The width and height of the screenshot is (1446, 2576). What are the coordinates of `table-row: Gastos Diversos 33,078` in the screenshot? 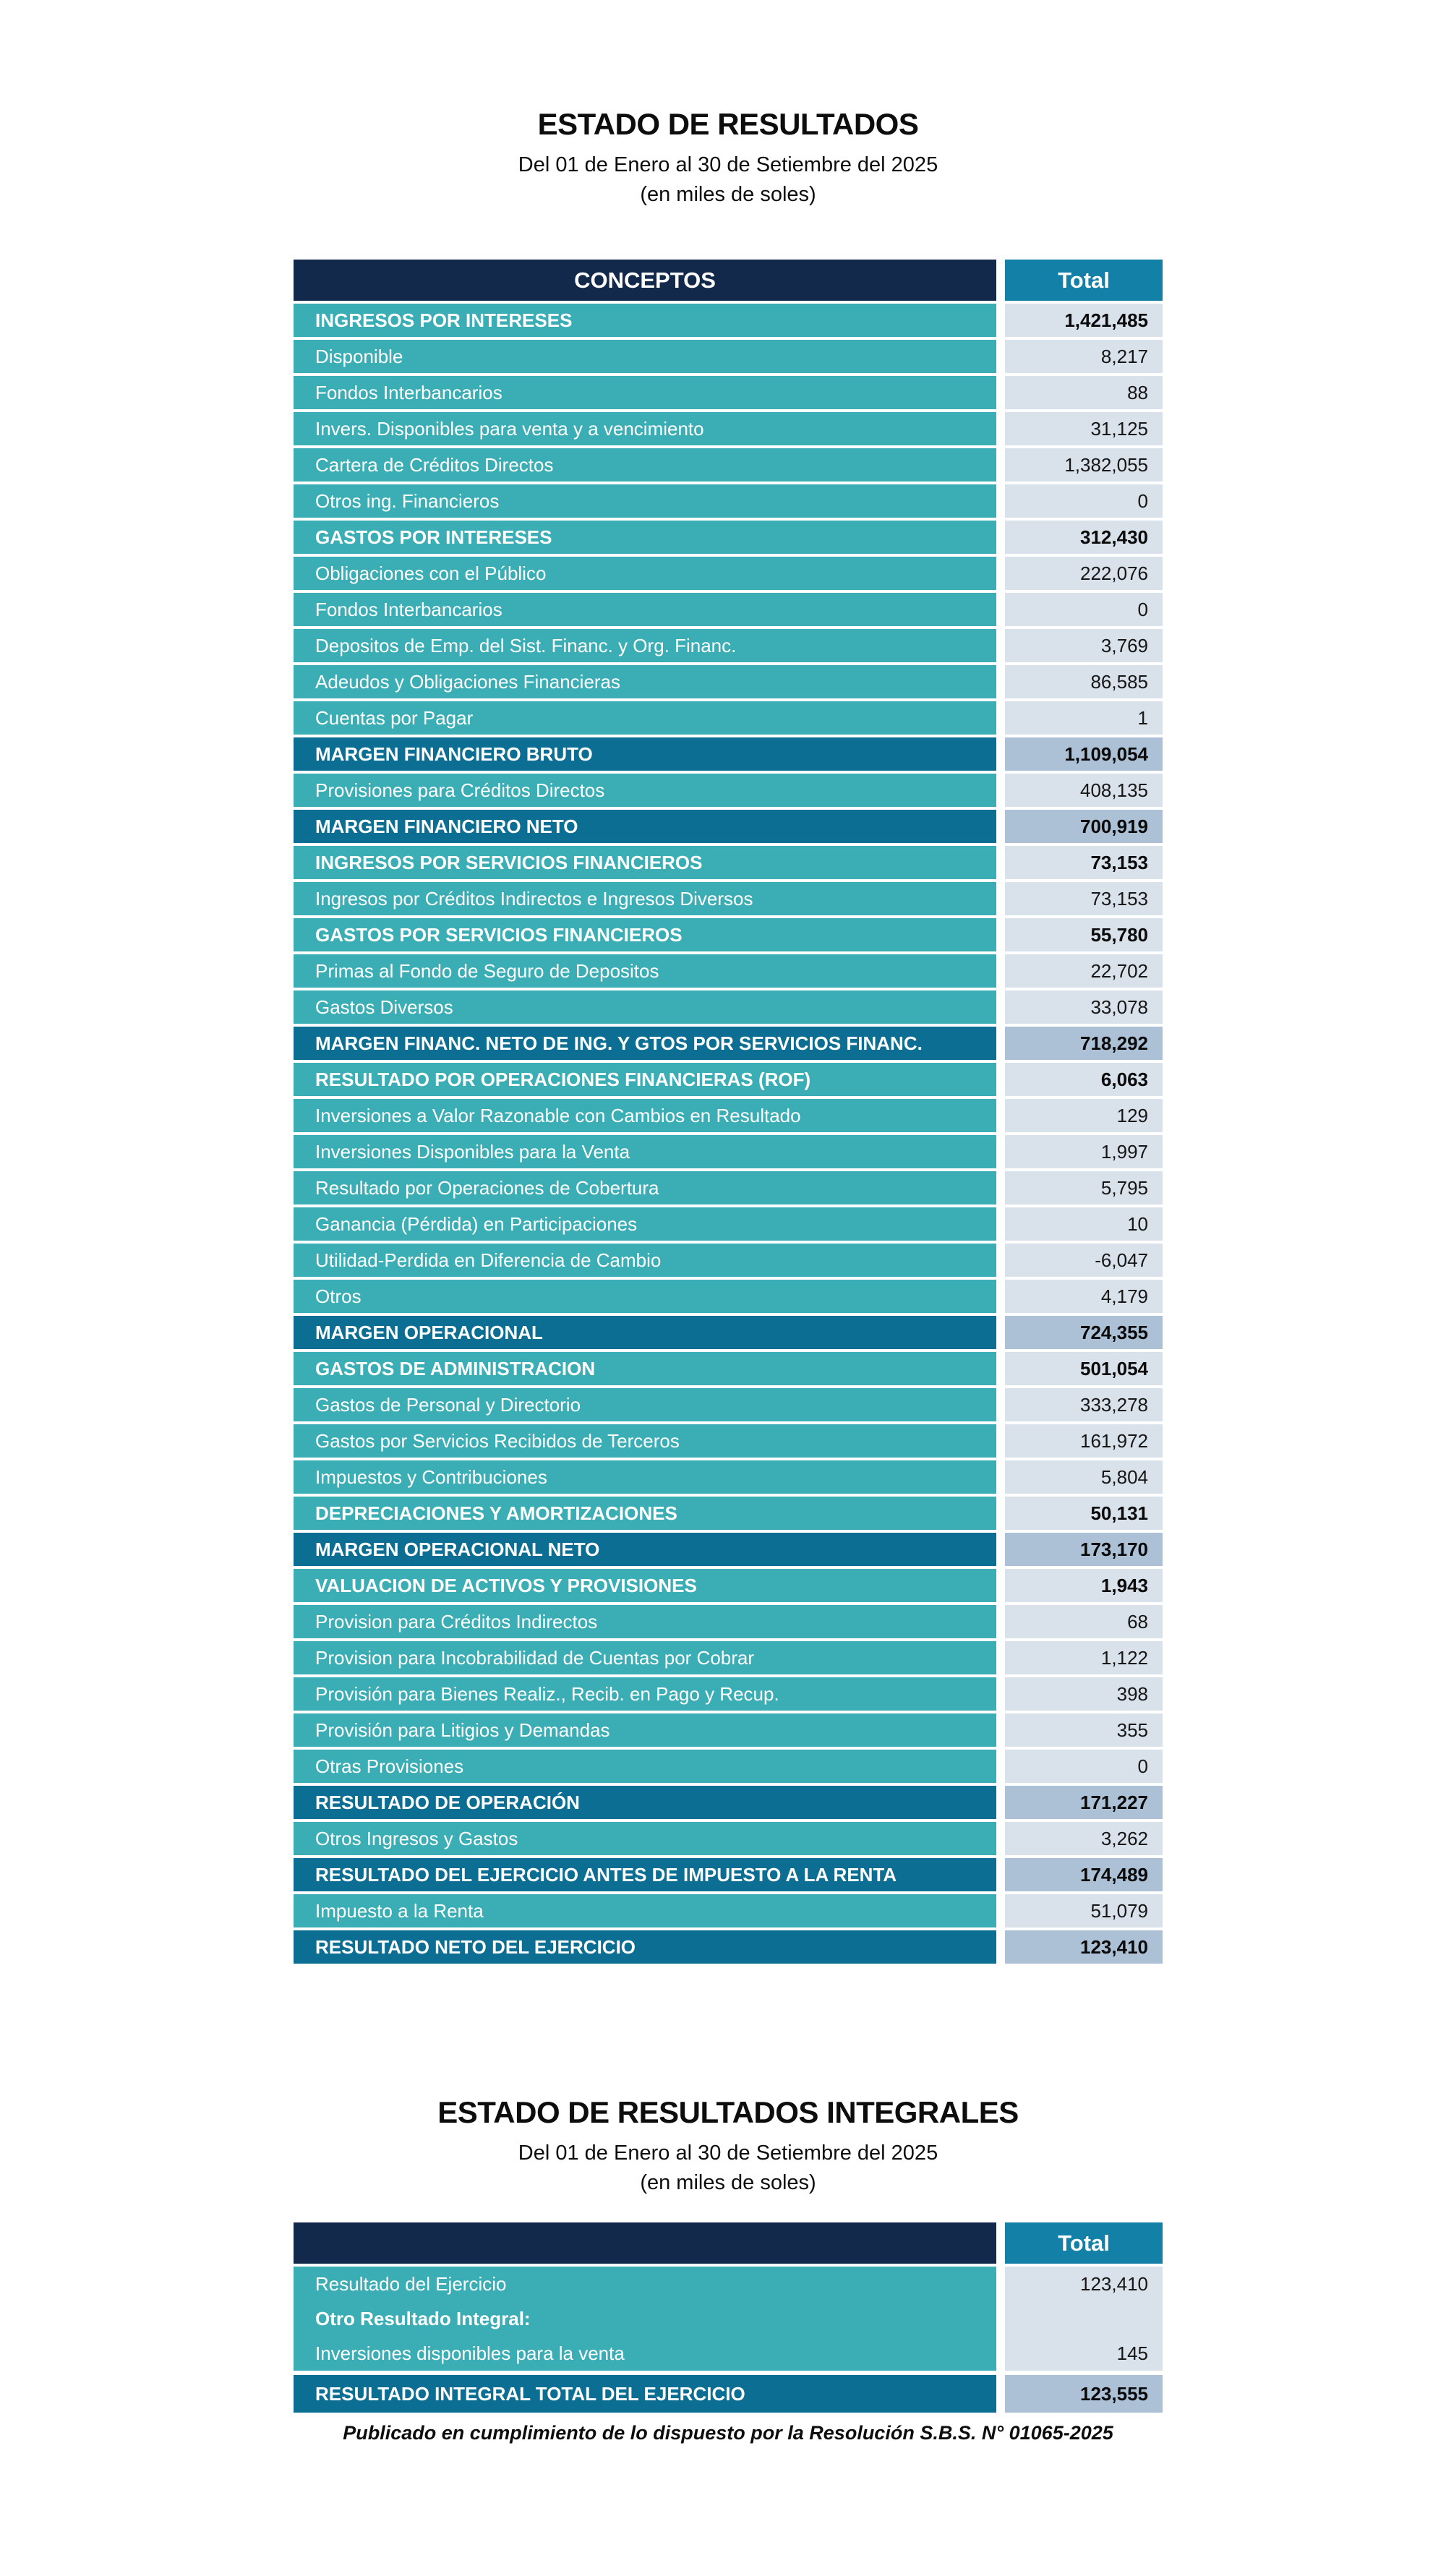 It's located at (728, 1007).